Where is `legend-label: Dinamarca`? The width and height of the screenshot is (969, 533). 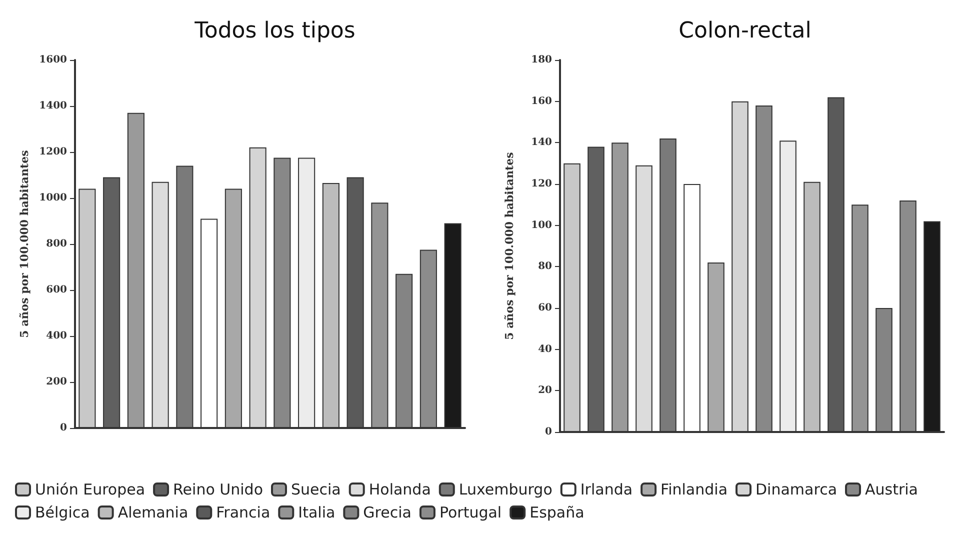
legend-label: Dinamarca is located at coordinates (797, 489).